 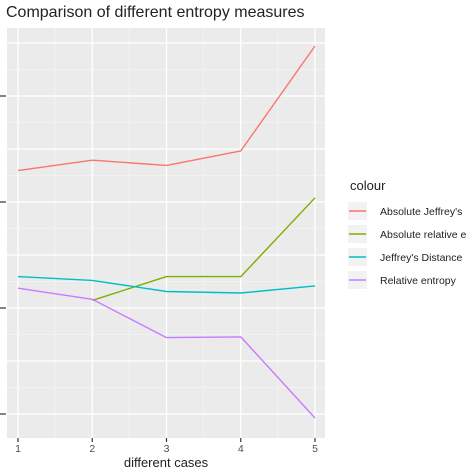 What do you see at coordinates (166, 462) in the screenshot?
I see `x-axis-title: different cases` at bounding box center [166, 462].